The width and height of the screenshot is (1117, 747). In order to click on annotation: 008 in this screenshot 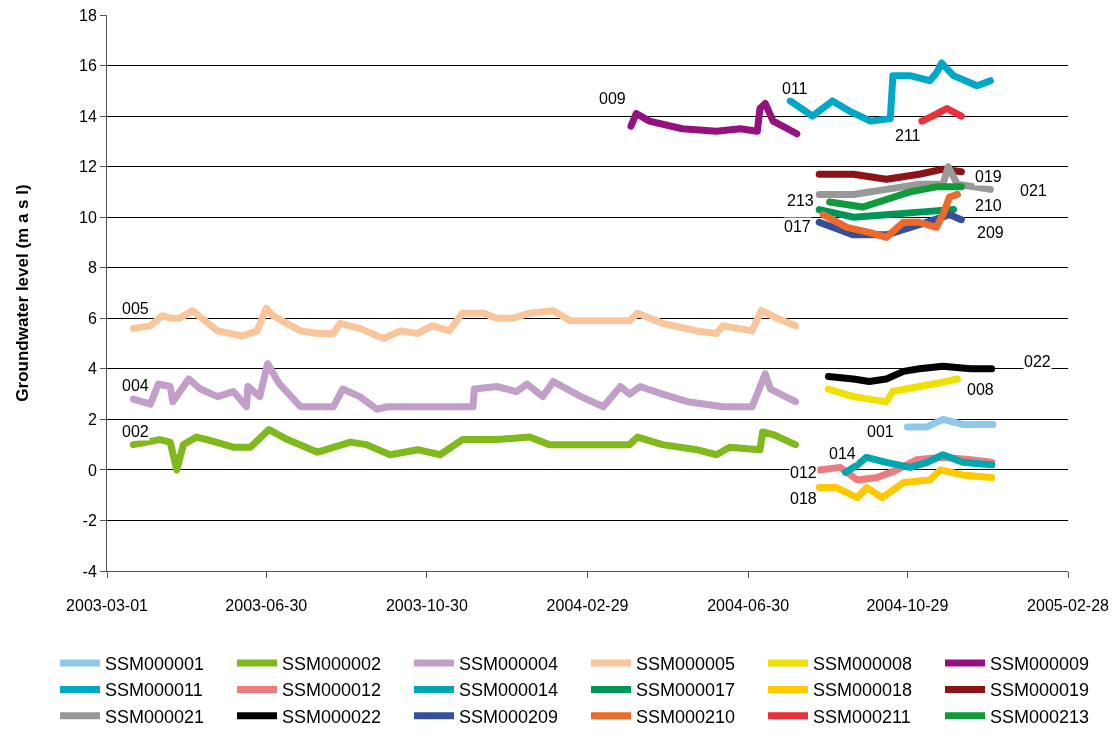, I will do `click(980, 389)`.